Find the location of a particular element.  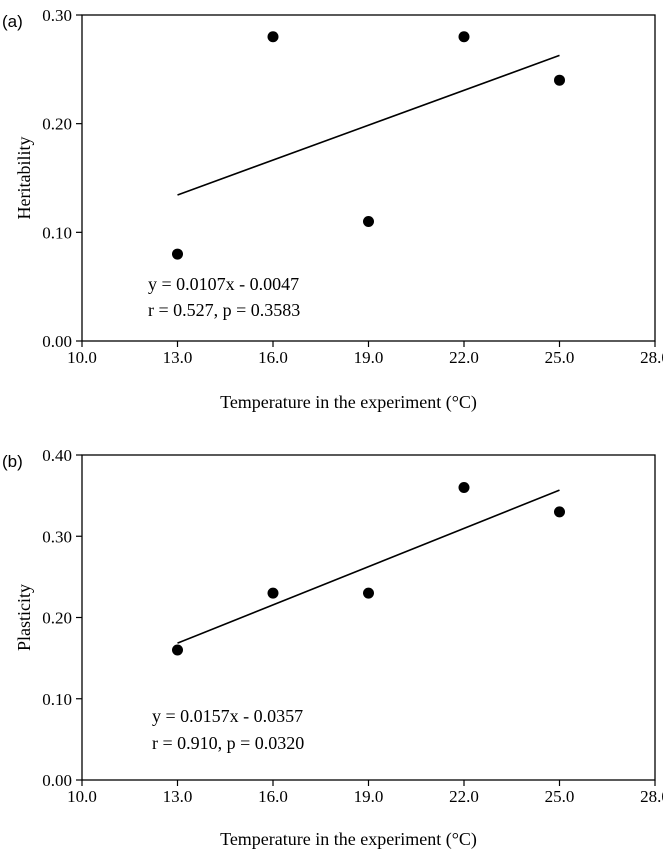

y-axis-label: Plasticity is located at coordinates (24, 617).